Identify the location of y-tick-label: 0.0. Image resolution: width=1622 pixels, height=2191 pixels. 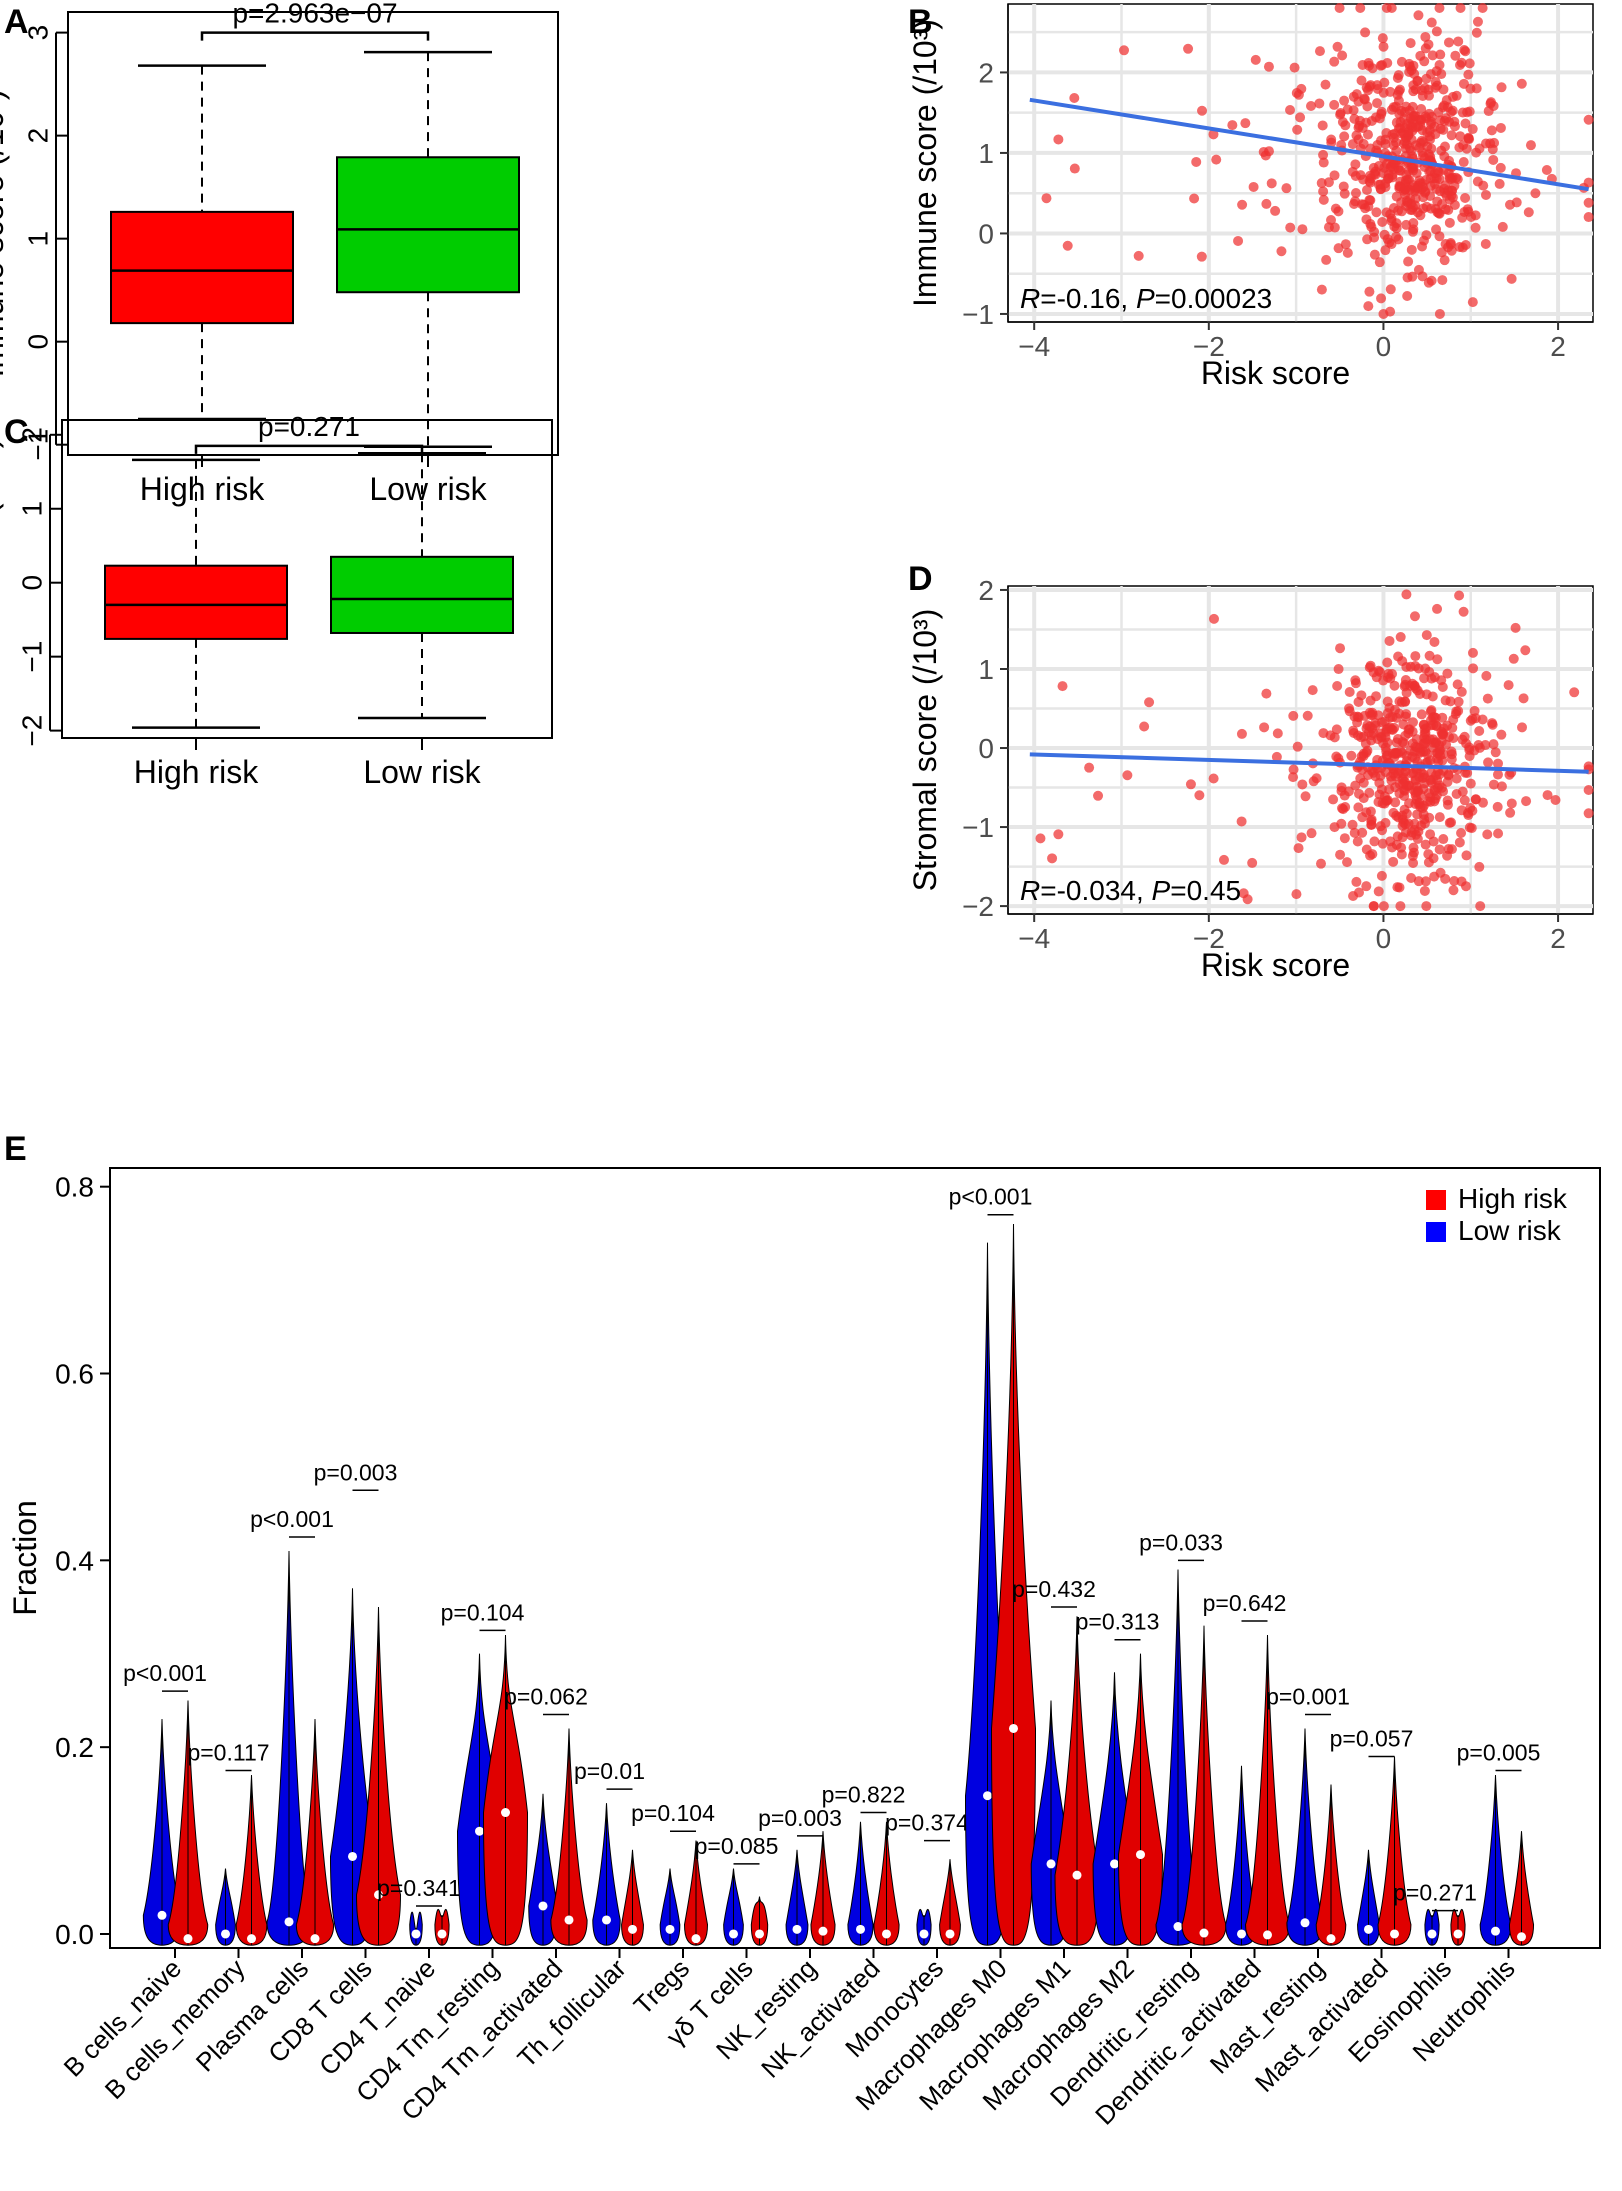
(74, 1934).